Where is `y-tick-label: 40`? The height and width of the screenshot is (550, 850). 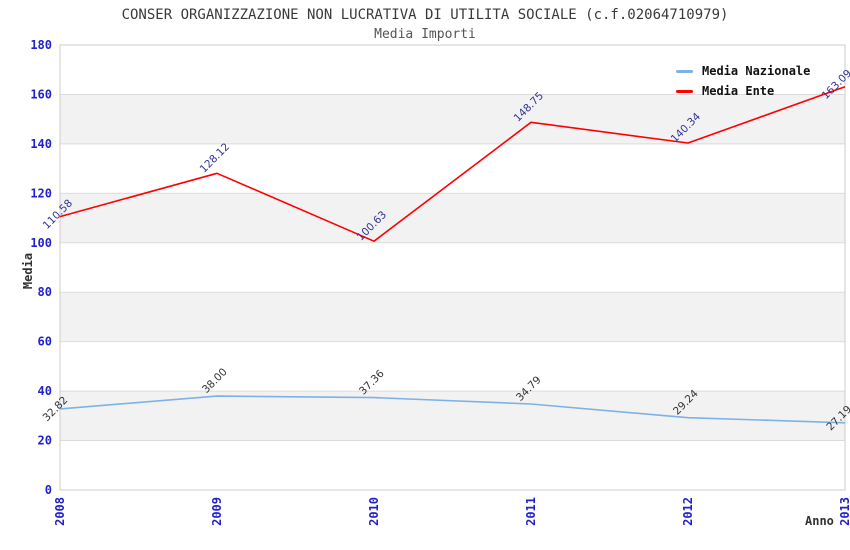 y-tick-label: 40 is located at coordinates (45, 391).